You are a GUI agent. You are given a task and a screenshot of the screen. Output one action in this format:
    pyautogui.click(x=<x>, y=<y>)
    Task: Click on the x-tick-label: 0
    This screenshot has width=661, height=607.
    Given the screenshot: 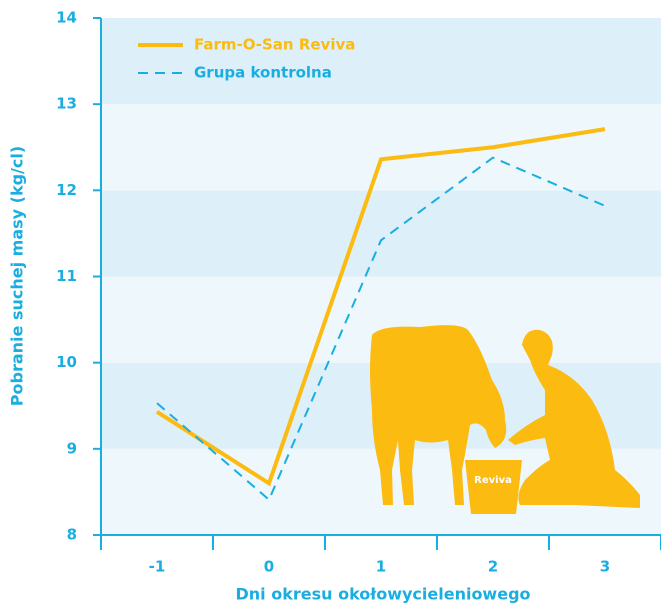 What is the action you would take?
    pyautogui.click(x=269, y=567)
    